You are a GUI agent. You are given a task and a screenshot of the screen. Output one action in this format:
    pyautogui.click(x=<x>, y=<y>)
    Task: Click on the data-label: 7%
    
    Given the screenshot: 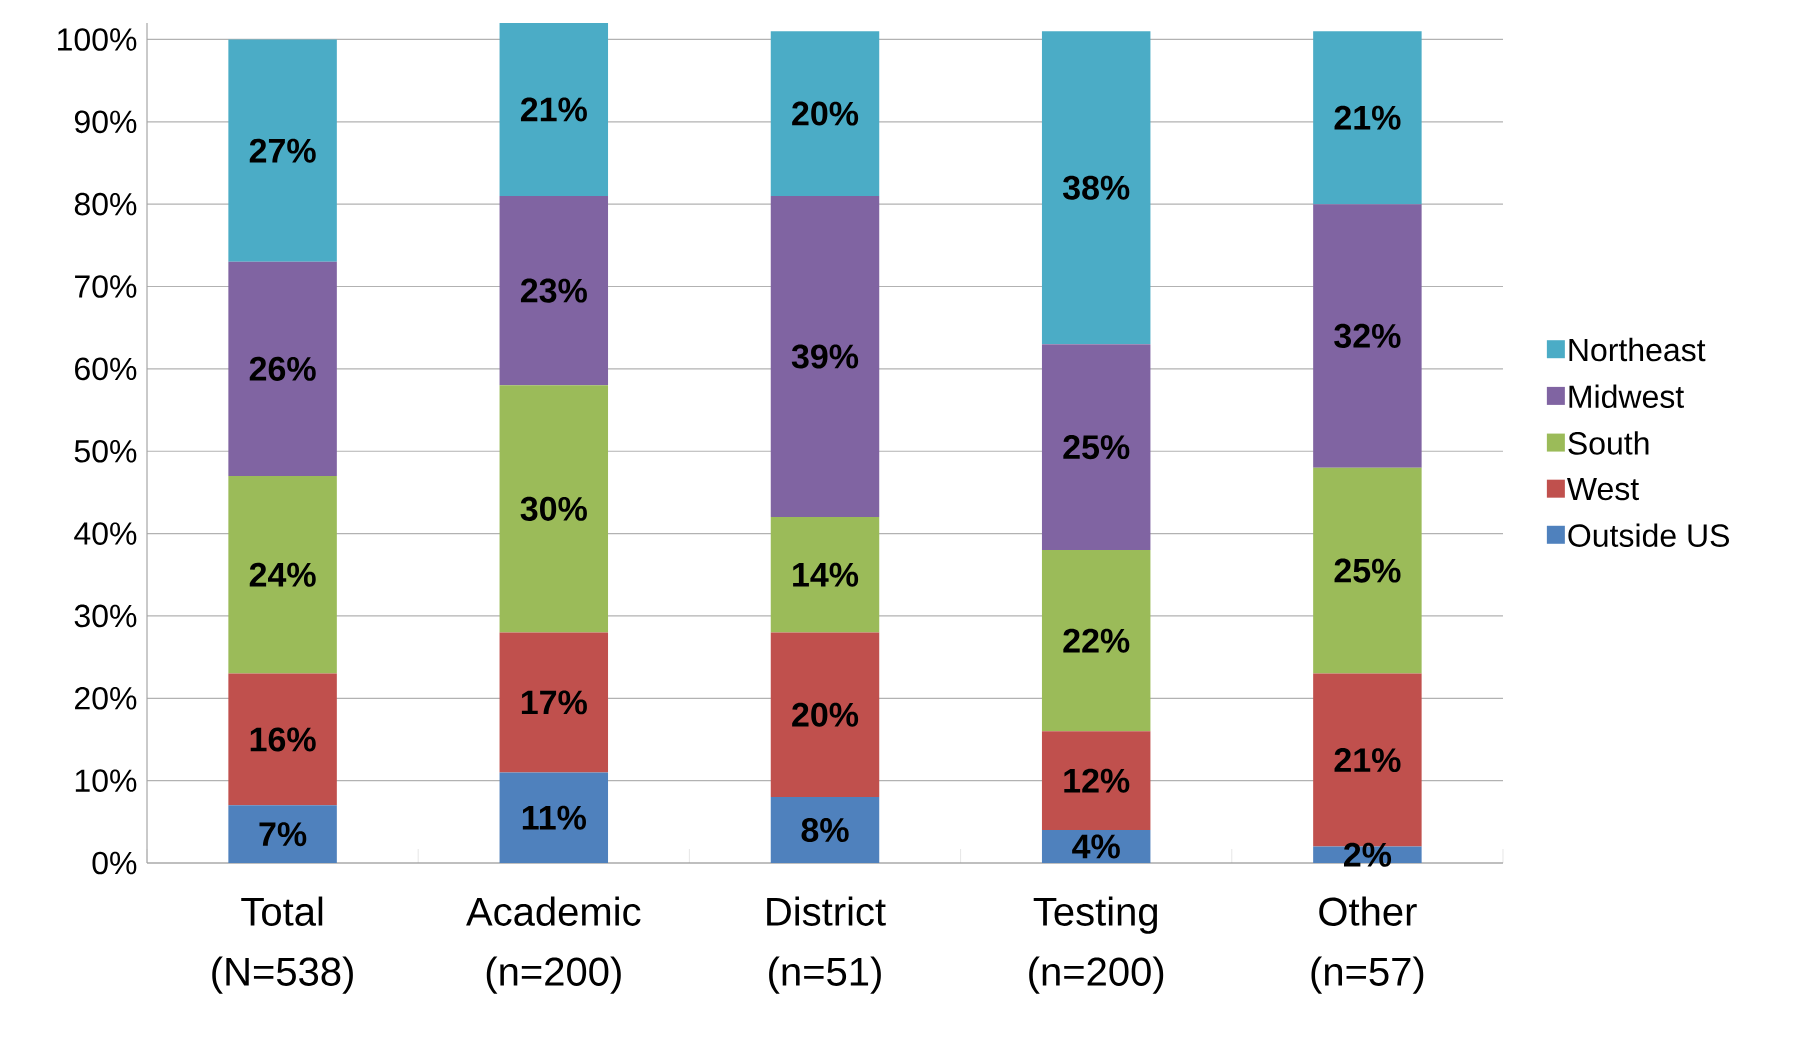 What is the action you would take?
    pyautogui.click(x=283, y=834)
    